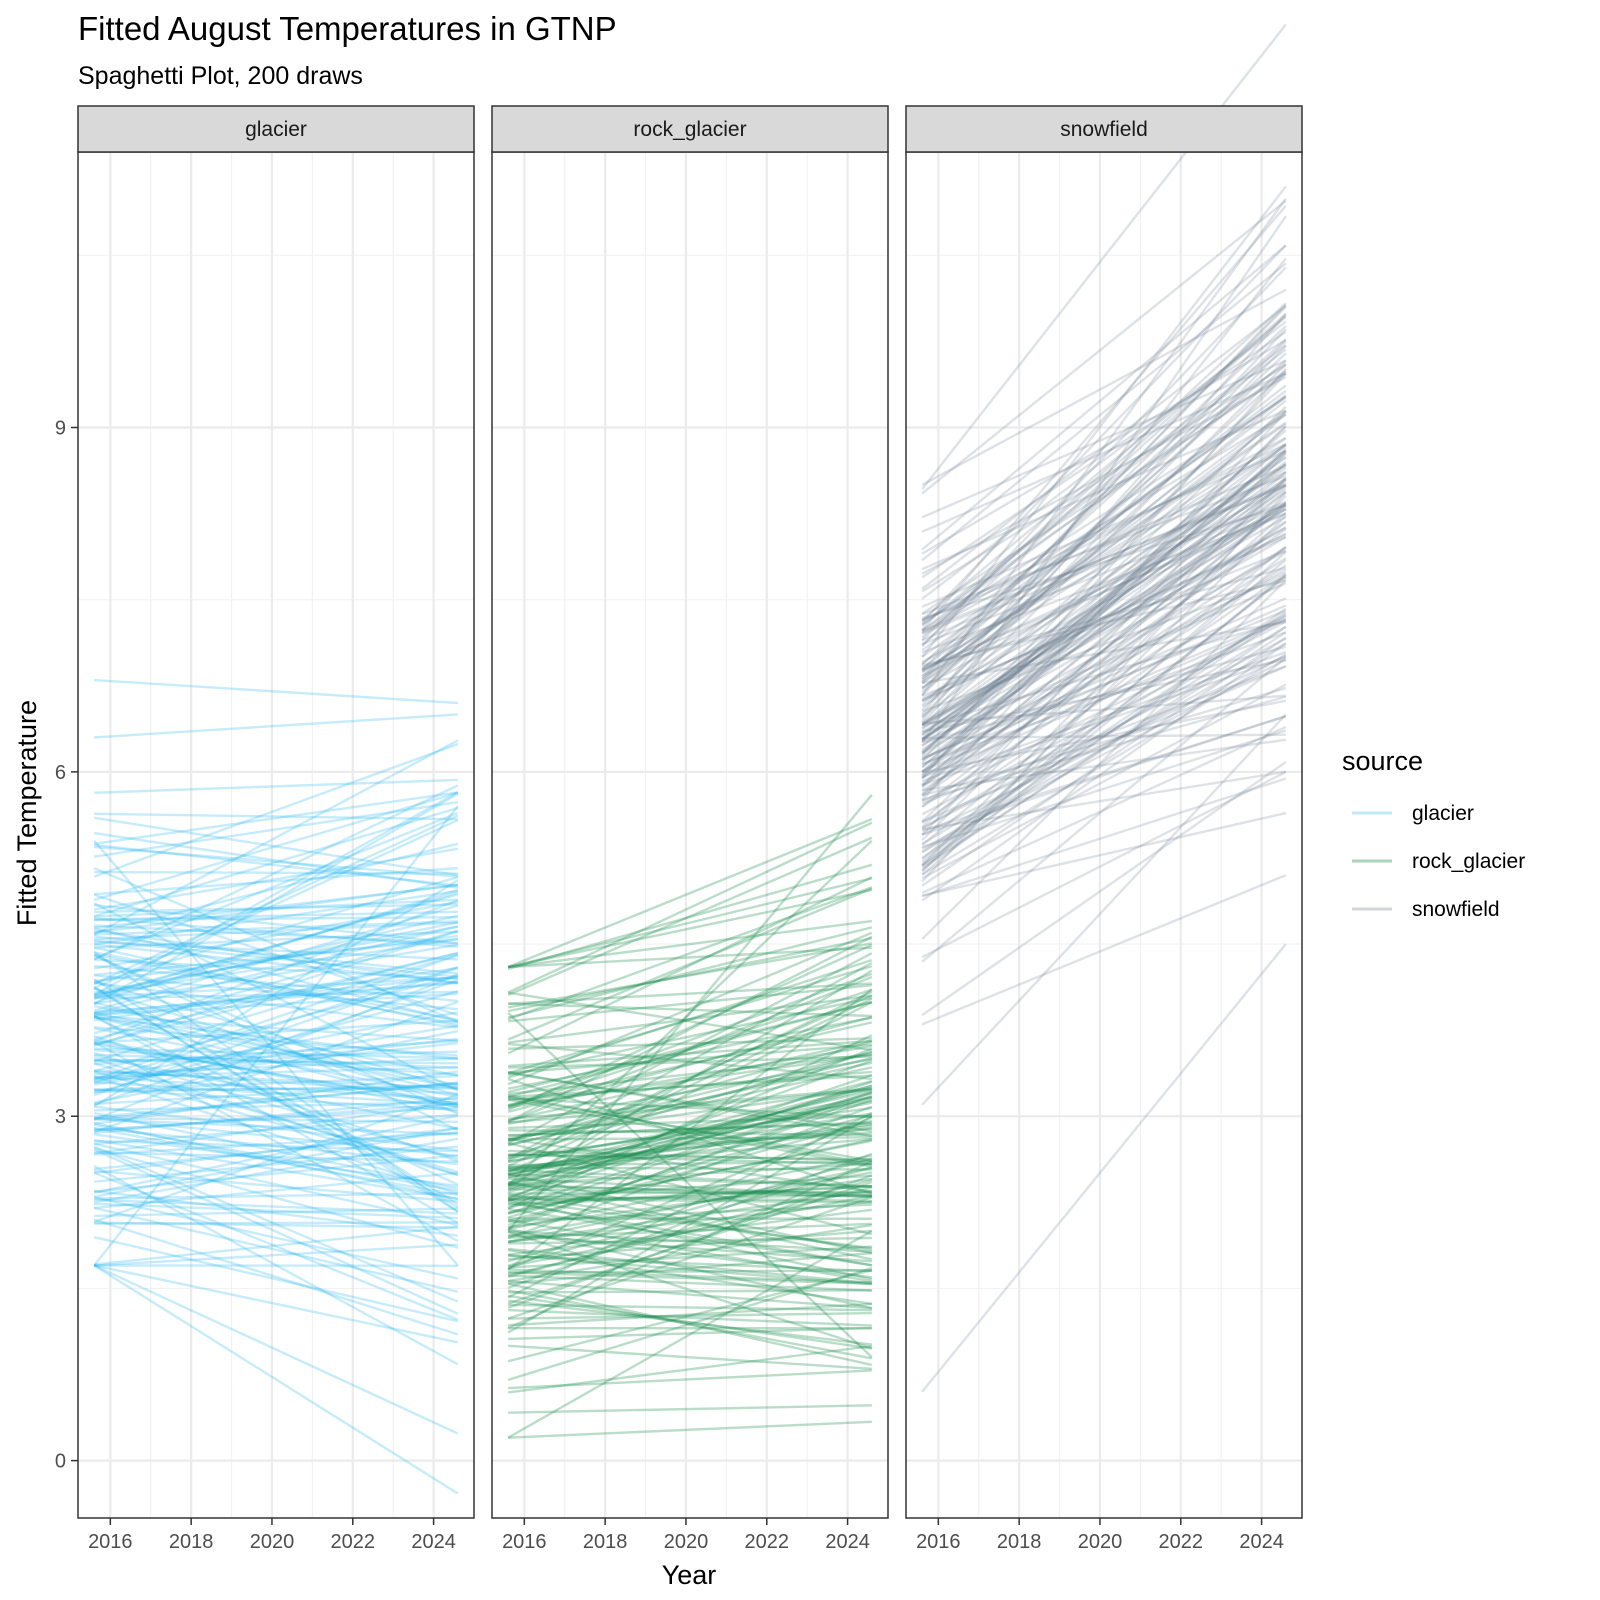 The width and height of the screenshot is (1600, 1600). What do you see at coordinates (60, 428) in the screenshot?
I see `y-tick-label: 9` at bounding box center [60, 428].